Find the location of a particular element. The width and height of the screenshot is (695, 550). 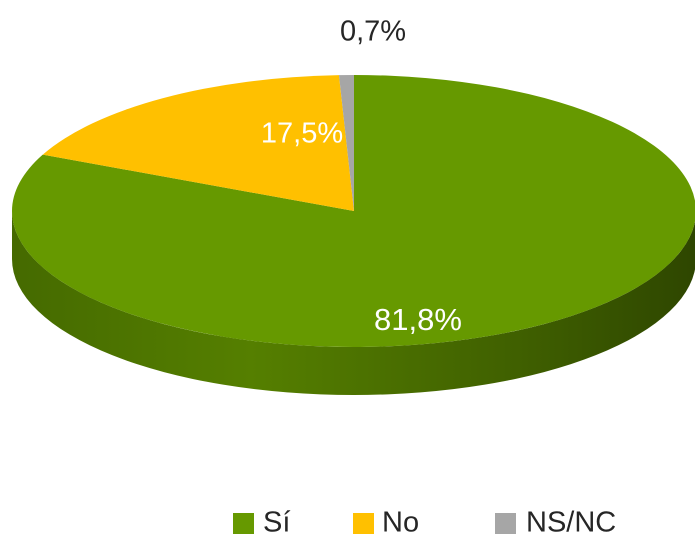

legend-item-si: Sí is located at coordinates (261, 523).